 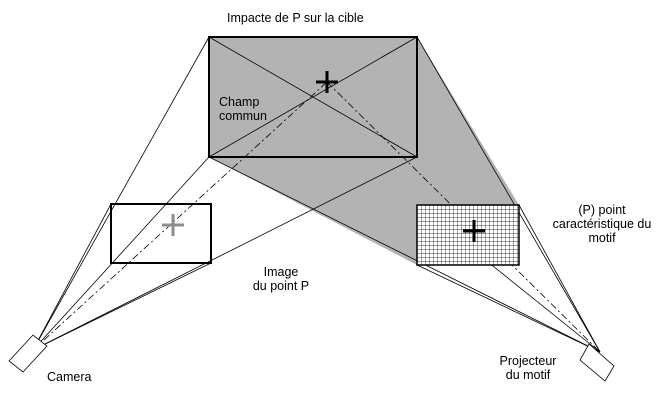 I want to click on common-field-label: Champ commun, so click(x=243, y=109).